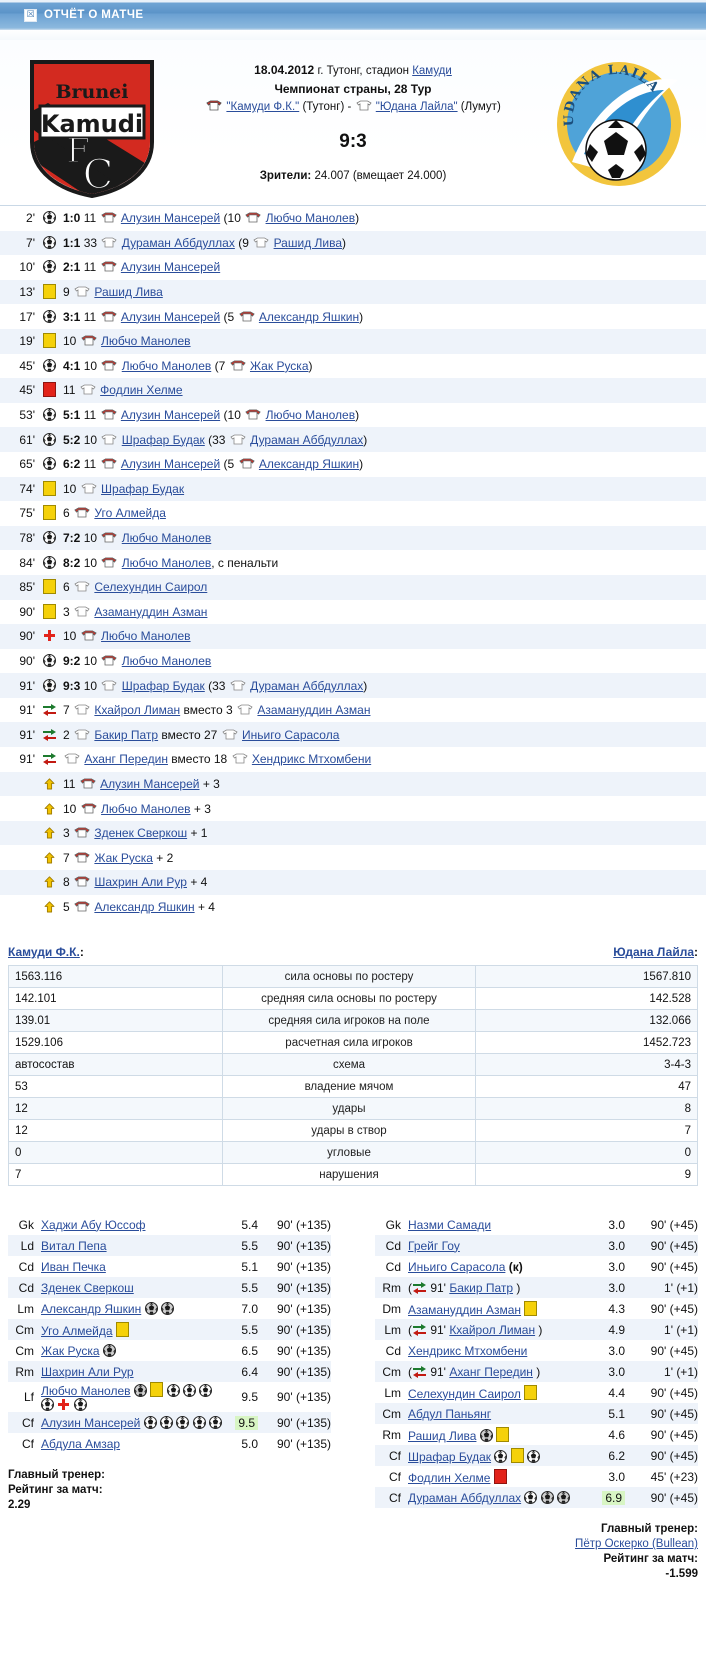 The image size is (706, 1661). What do you see at coordinates (144, 906) in the screenshot?
I see `event-player-link: Александр Яшкин` at bounding box center [144, 906].